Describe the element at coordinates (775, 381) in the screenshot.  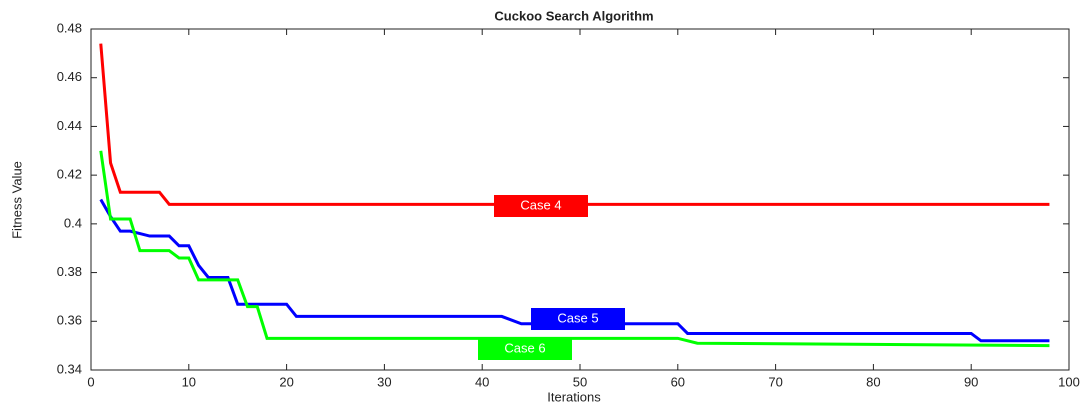
I see `x-tick-label: 70` at that location.